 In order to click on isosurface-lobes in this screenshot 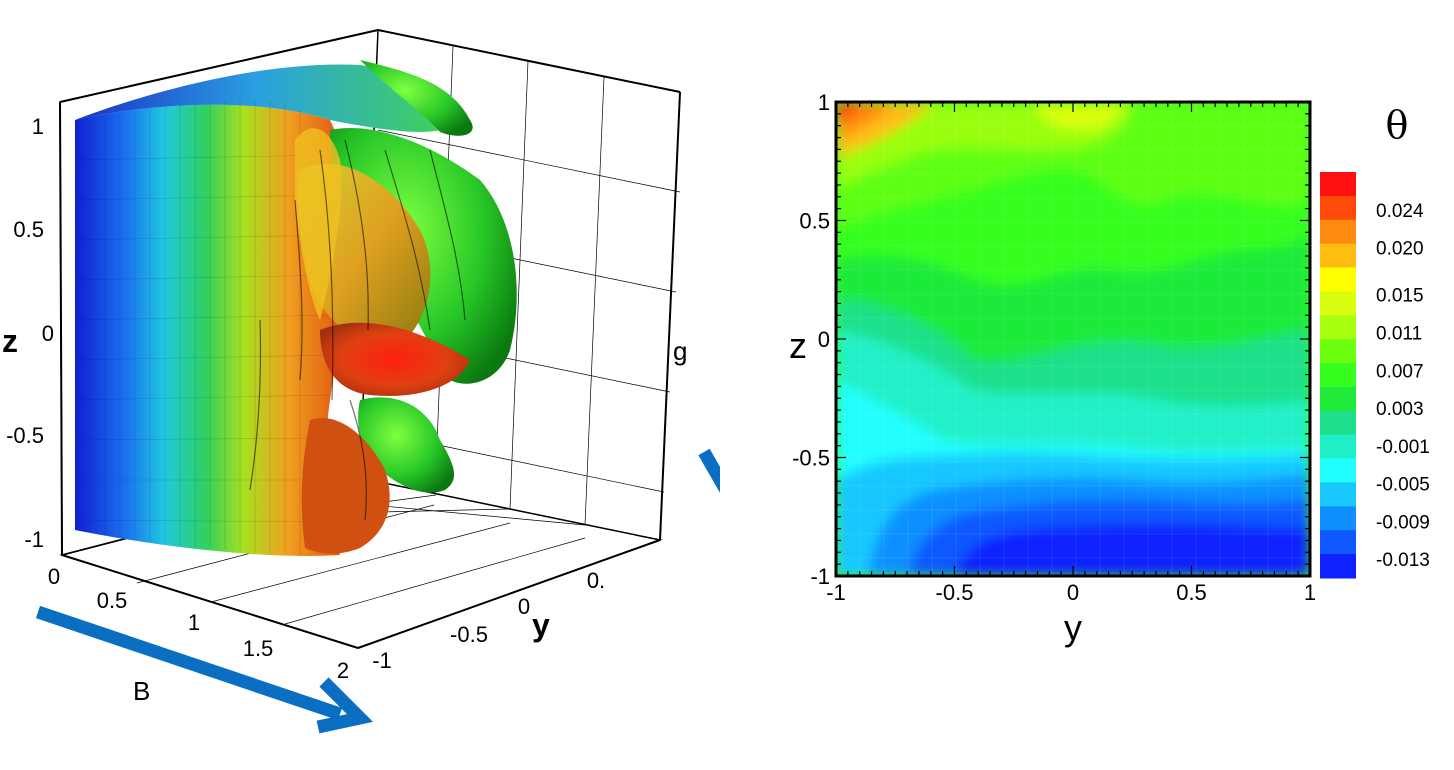, I will do `click(383, 307)`.